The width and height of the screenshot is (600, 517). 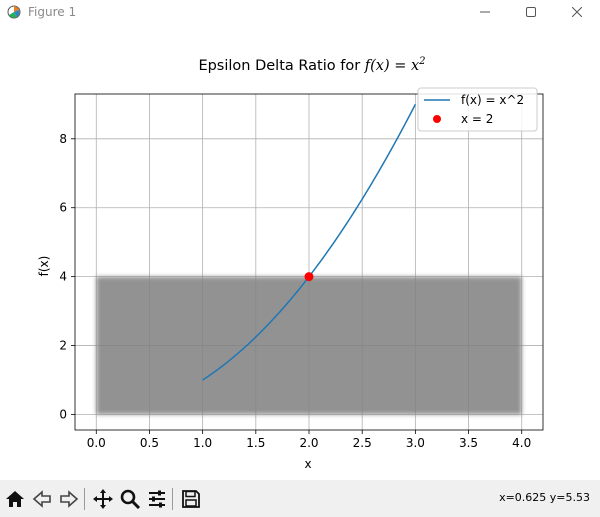 I want to click on matplotlib-icon, so click(x=14, y=12).